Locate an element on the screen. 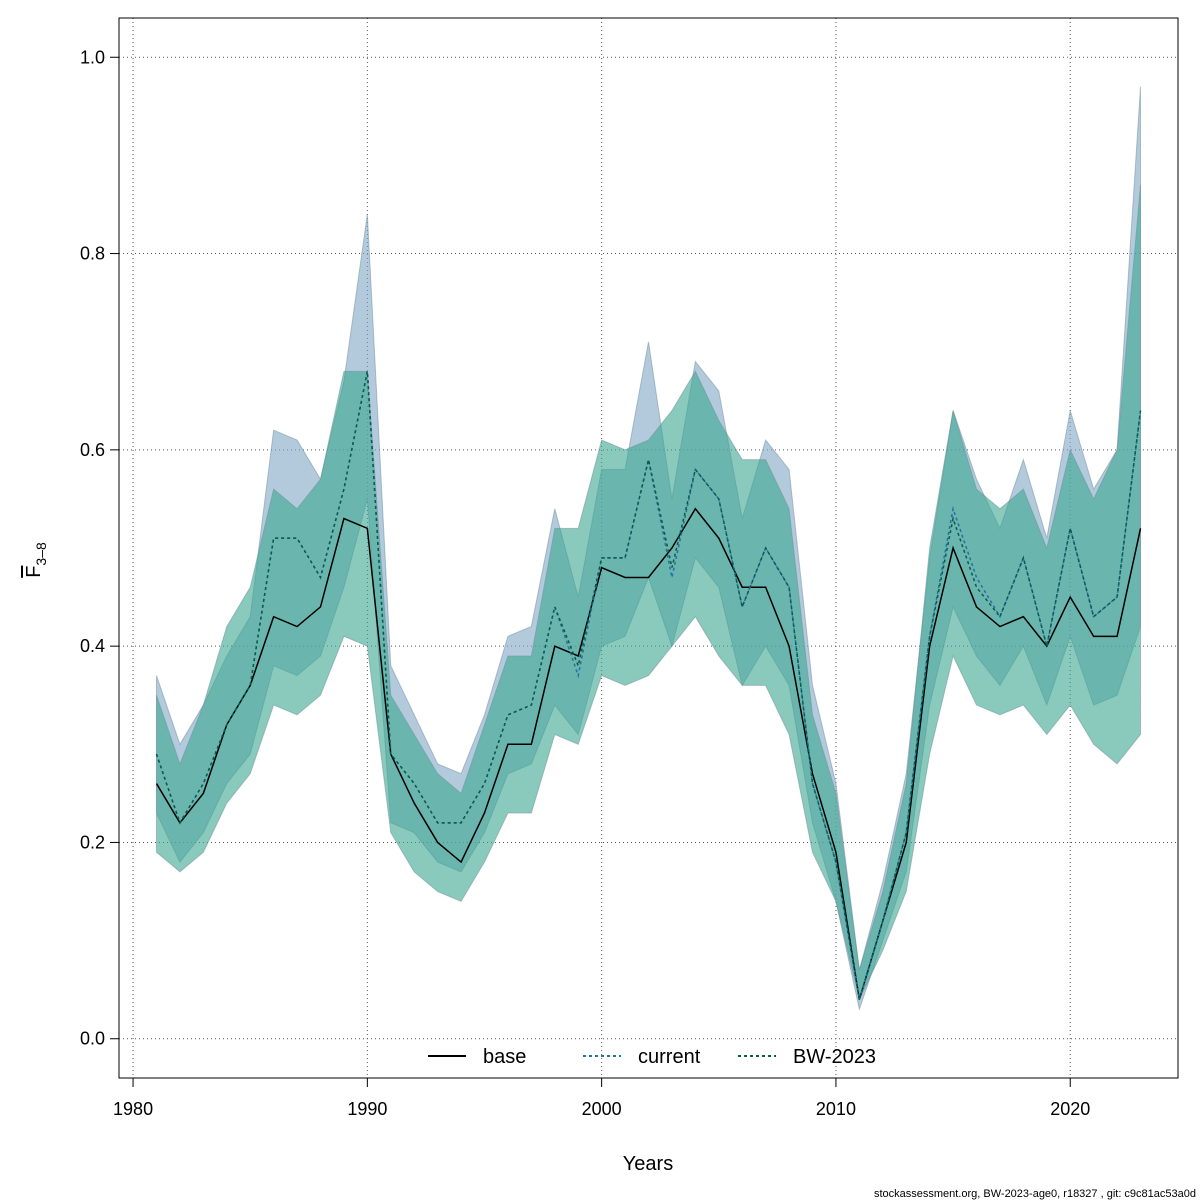 The height and width of the screenshot is (1200, 1200). y-axis-title-subscript: 3–8 is located at coordinates (41, 554).